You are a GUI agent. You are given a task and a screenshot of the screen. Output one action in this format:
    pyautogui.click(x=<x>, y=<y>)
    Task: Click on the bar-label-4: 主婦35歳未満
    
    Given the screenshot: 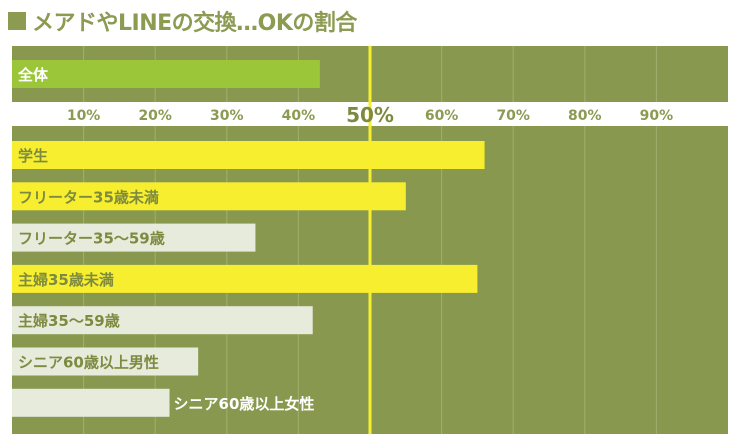 What is the action you would take?
    pyautogui.click(x=66, y=280)
    